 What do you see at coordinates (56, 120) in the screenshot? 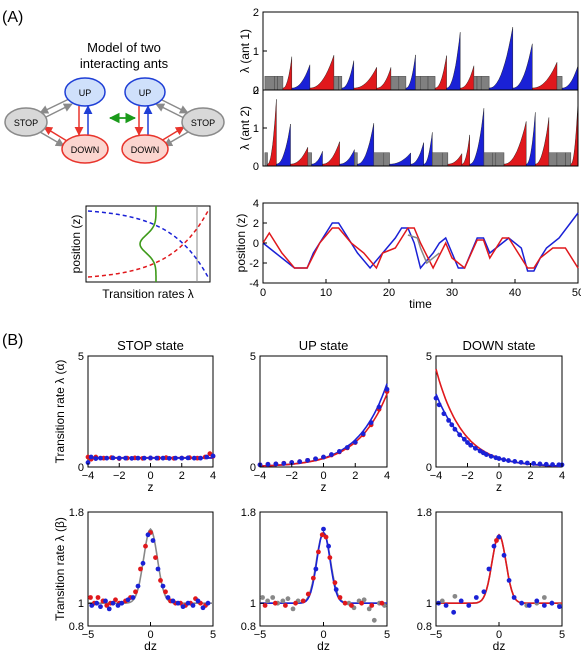
I see `ant1-state-graph: UP STOP DOWN` at bounding box center [56, 120].